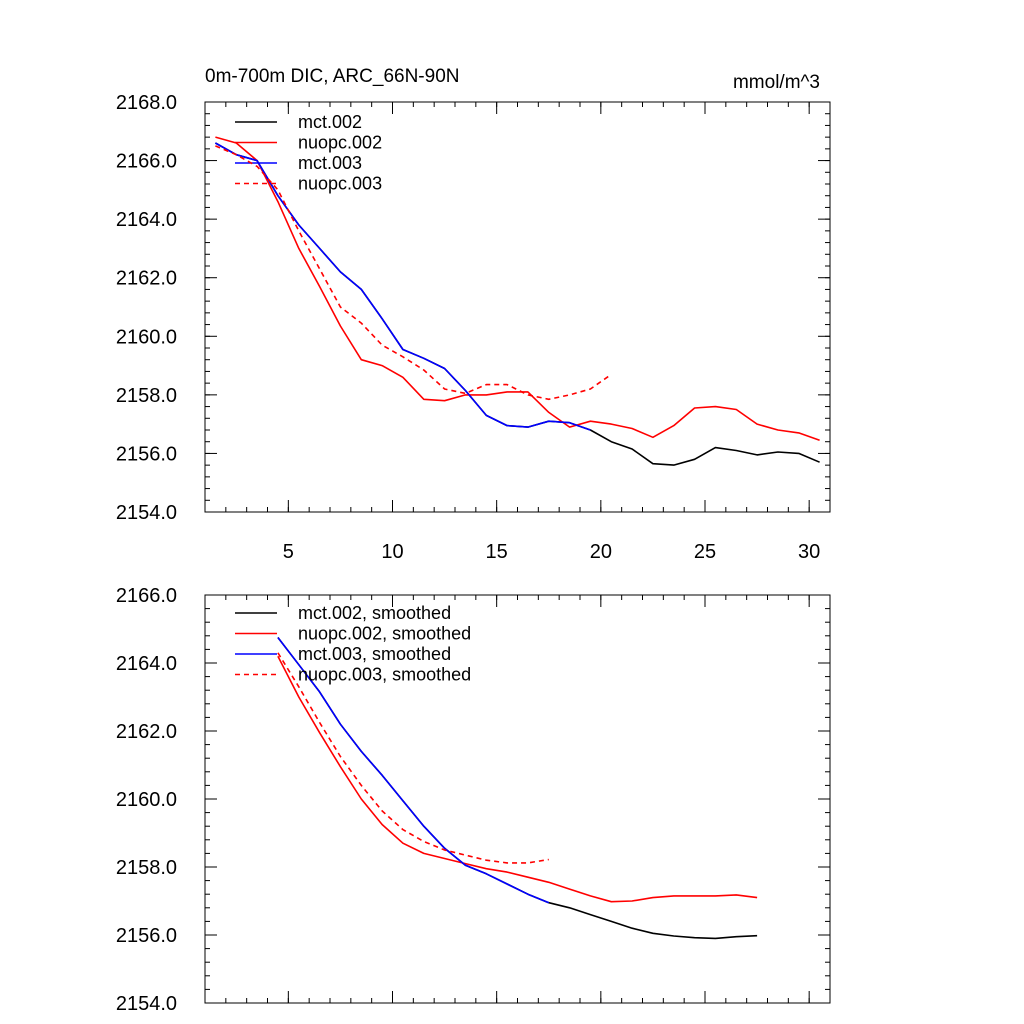 Image resolution: width=1024 pixels, height=1024 pixels. Describe the element at coordinates (340, 143) in the screenshot. I see `legend-label: nuopc.002` at that location.